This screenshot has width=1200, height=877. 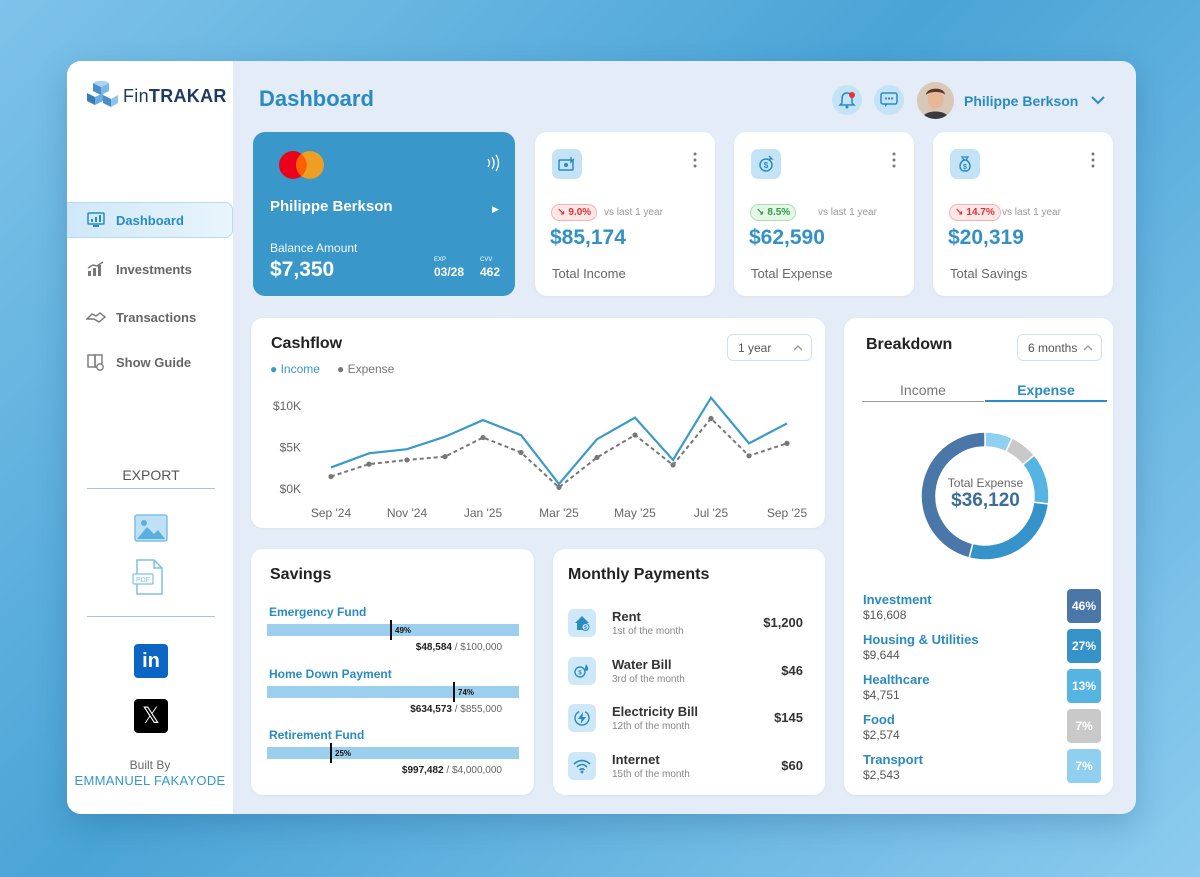 I want to click on category-name: Healthcare, so click(x=896, y=679).